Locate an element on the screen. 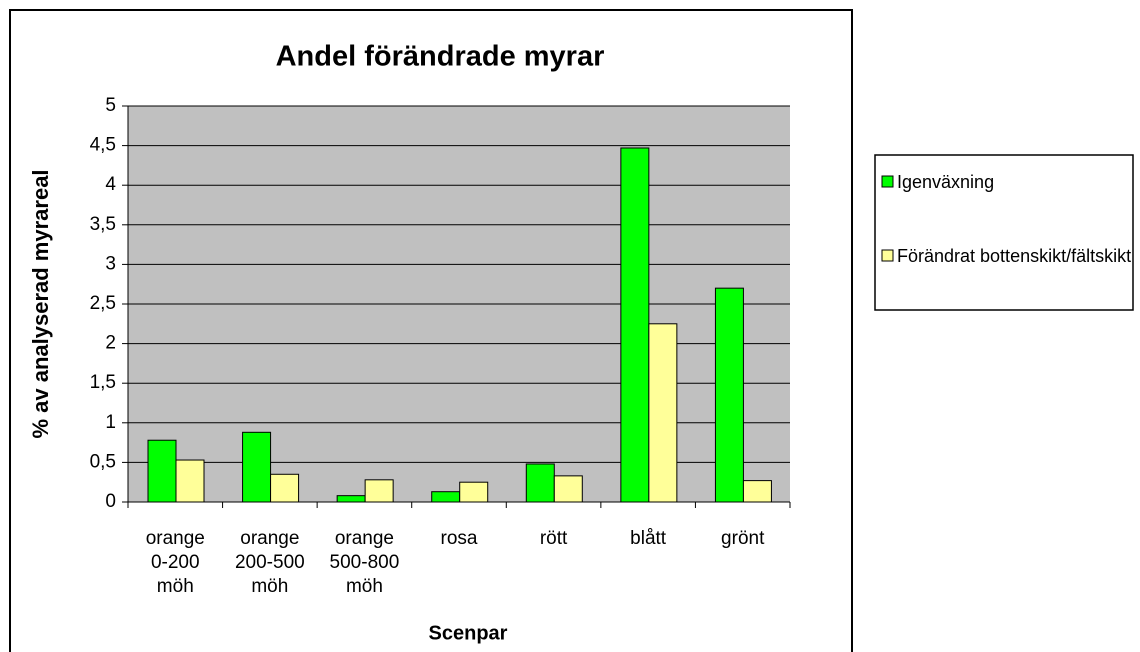 The height and width of the screenshot is (652, 1140). legend-label: Förändrat bottenskikt/fältskikt is located at coordinates (1014, 256).